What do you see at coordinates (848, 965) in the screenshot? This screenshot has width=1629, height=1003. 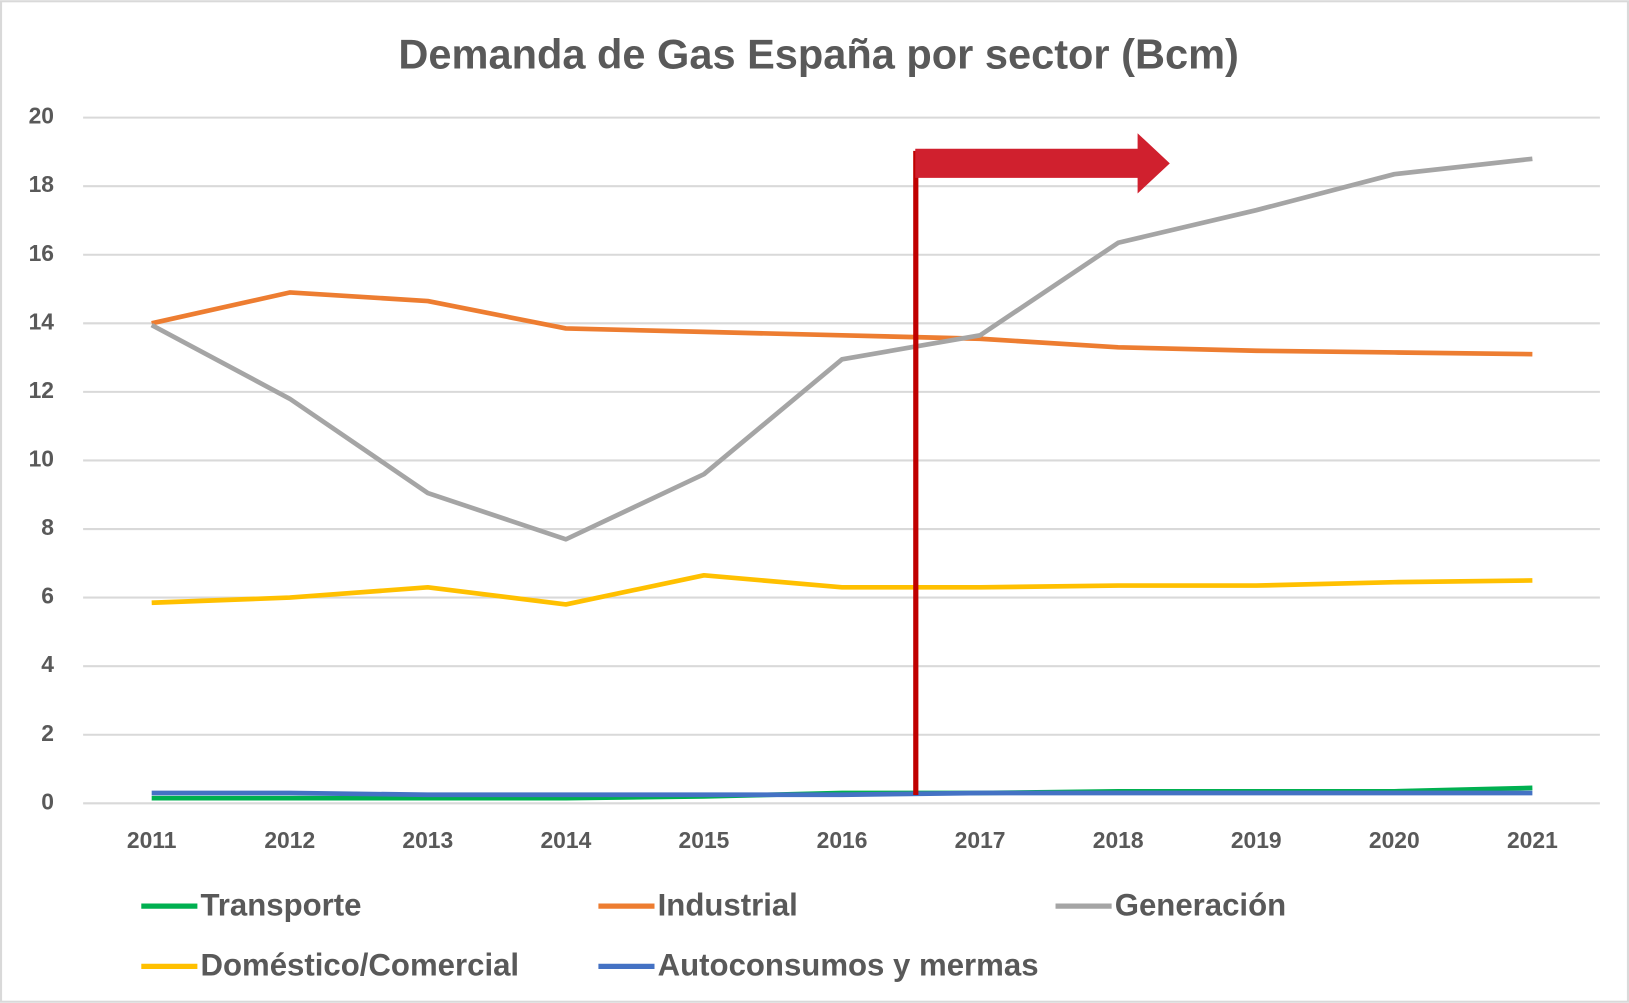 I see `legend-label: Autoconsumos y mermas` at bounding box center [848, 965].